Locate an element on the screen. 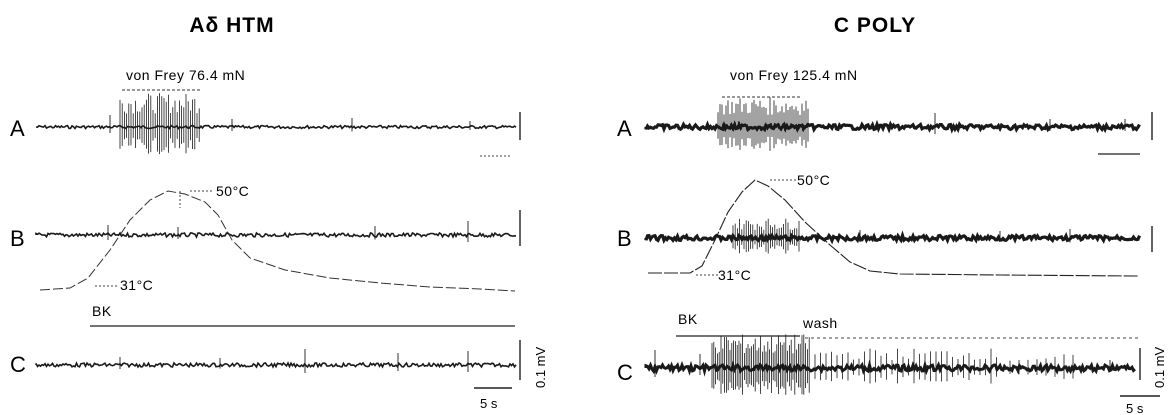 The width and height of the screenshot is (1173, 415). row-label-a-right: A is located at coordinates (624, 128).